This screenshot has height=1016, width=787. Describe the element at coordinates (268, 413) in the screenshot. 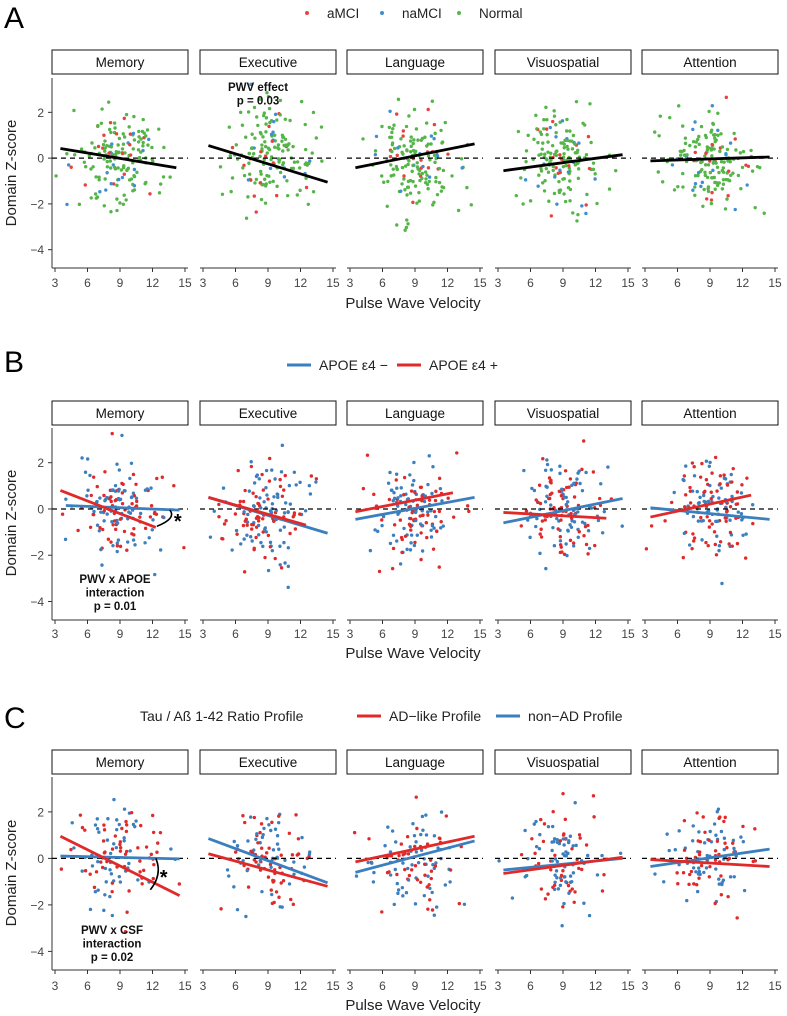

I see `facet-title: Executive` at that location.